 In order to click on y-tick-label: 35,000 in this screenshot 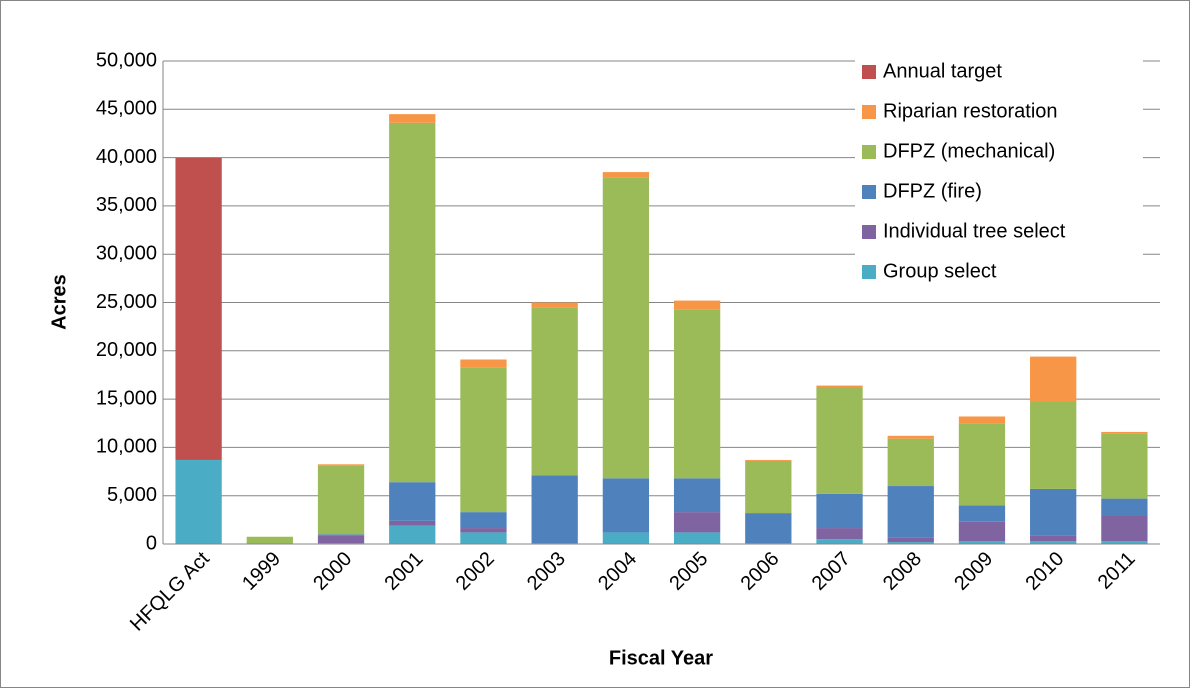, I will do `click(126, 205)`.